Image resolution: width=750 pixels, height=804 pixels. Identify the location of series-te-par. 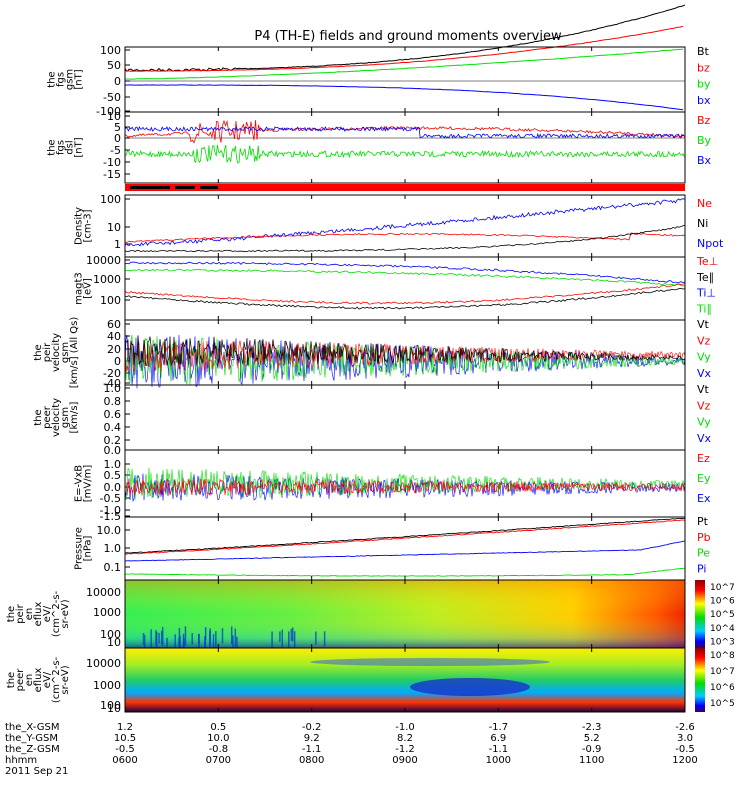
(405, 298).